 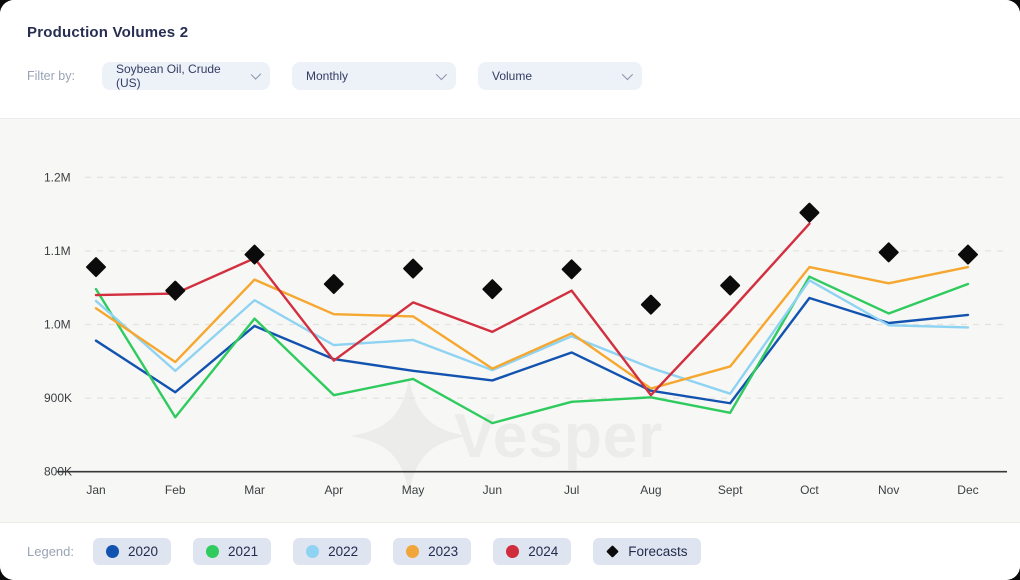 What do you see at coordinates (51, 76) in the screenshot?
I see `filter-by-label: Filter by:` at bounding box center [51, 76].